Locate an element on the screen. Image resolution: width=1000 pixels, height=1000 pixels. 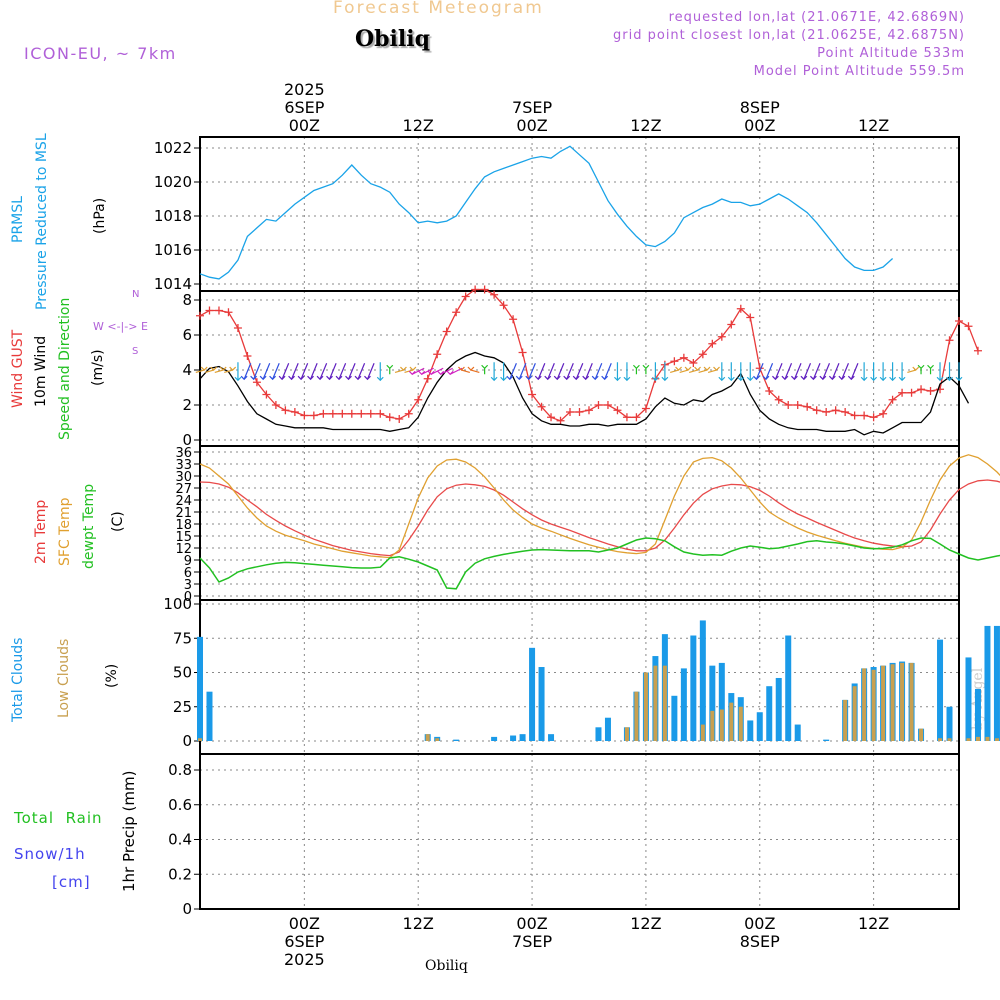
series-line-2m-temp is located at coordinates (599, 518).